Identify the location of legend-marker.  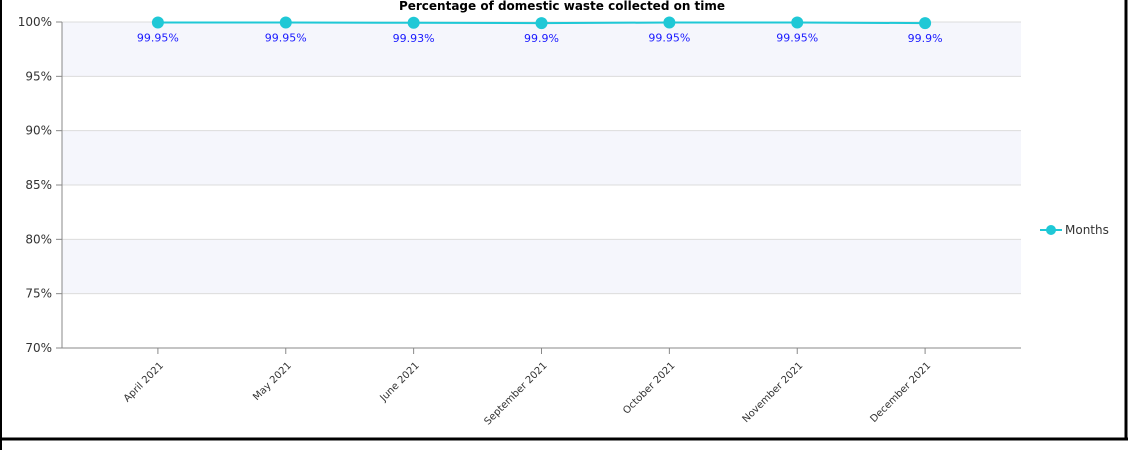
(1051, 230).